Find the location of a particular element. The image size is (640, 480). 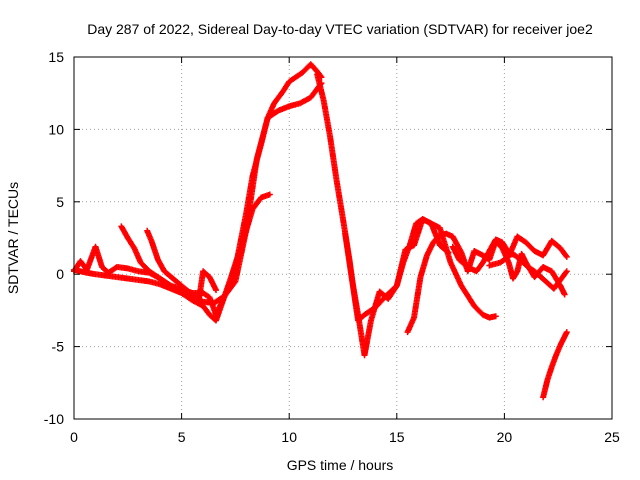

x-tick-label: 20 is located at coordinates (505, 437).